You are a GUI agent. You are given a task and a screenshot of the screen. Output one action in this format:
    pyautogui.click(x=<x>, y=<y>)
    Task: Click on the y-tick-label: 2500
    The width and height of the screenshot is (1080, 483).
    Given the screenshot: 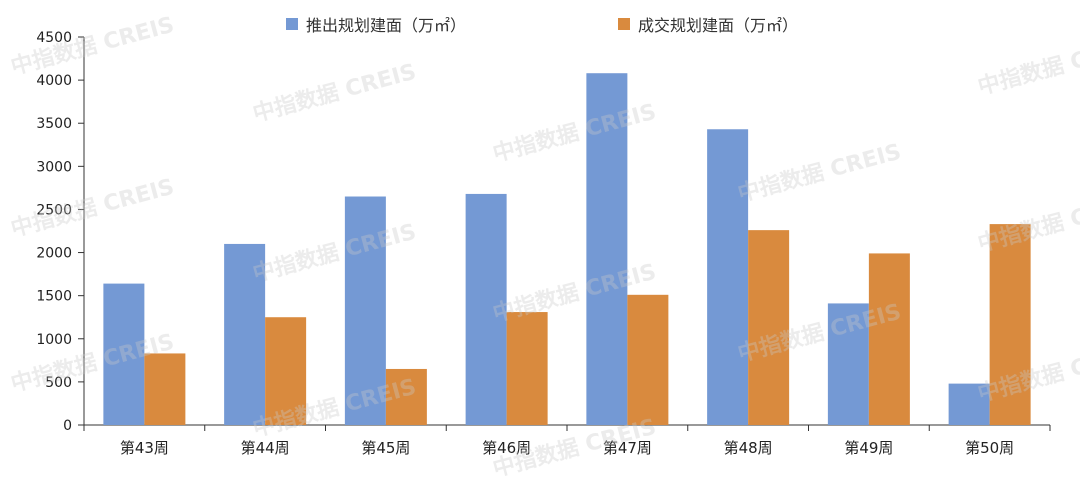 What is the action you would take?
    pyautogui.click(x=54, y=210)
    